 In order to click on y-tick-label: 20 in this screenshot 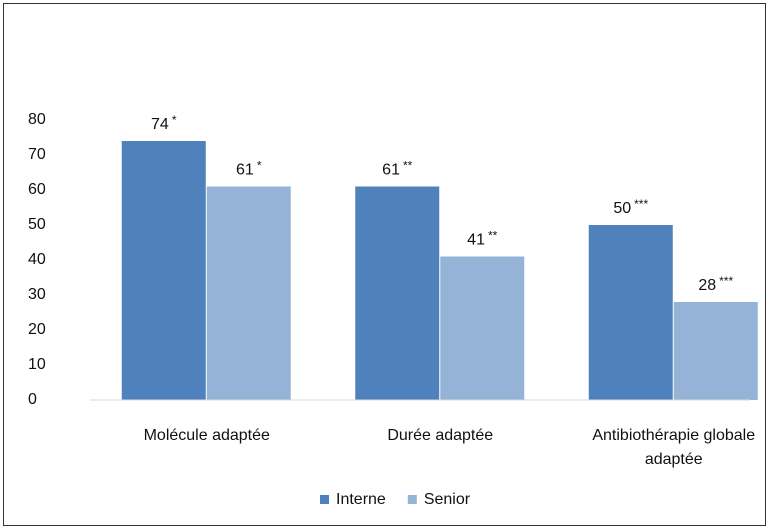, I will do `click(37, 329)`.